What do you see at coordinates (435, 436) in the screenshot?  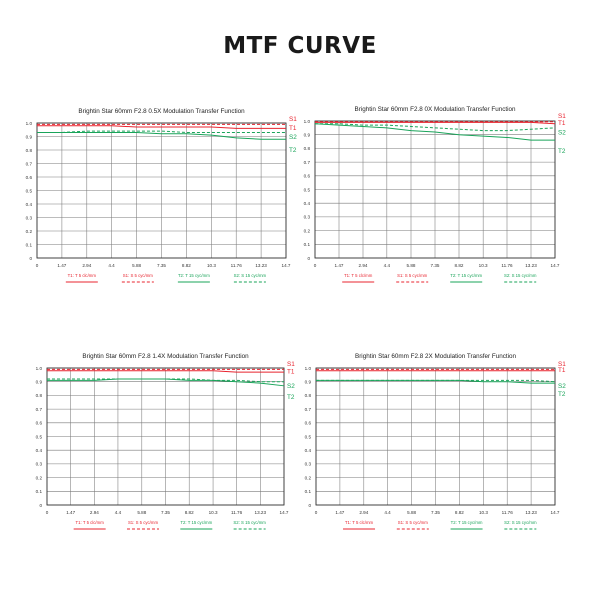 I see `grid` at bounding box center [435, 436].